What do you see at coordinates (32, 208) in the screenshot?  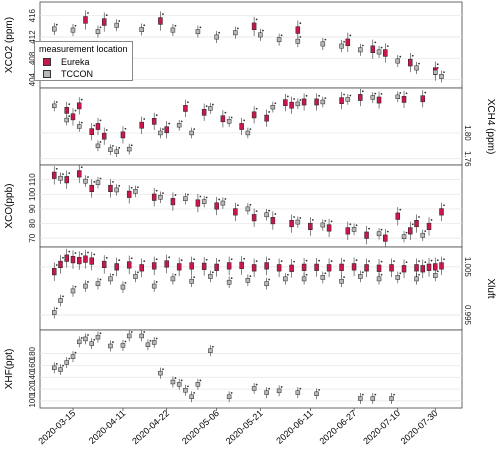 I see `y-tick-label-2-2: 90` at bounding box center [32, 208].